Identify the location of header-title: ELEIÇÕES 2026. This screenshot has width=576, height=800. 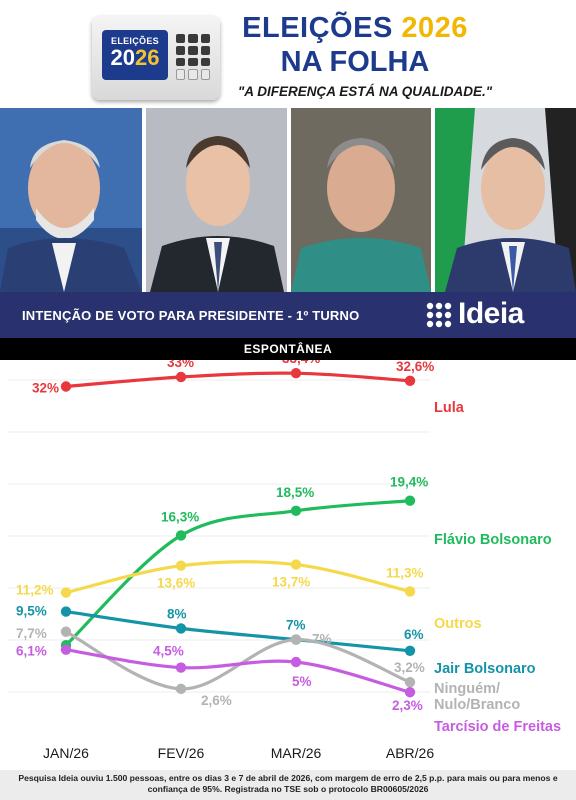
(355, 28).